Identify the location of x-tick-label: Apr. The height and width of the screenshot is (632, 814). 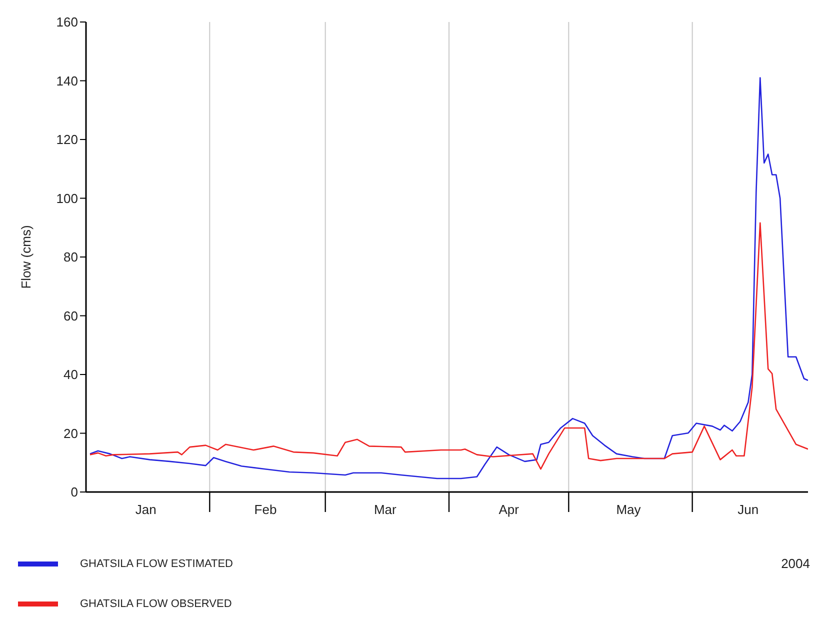
(509, 509).